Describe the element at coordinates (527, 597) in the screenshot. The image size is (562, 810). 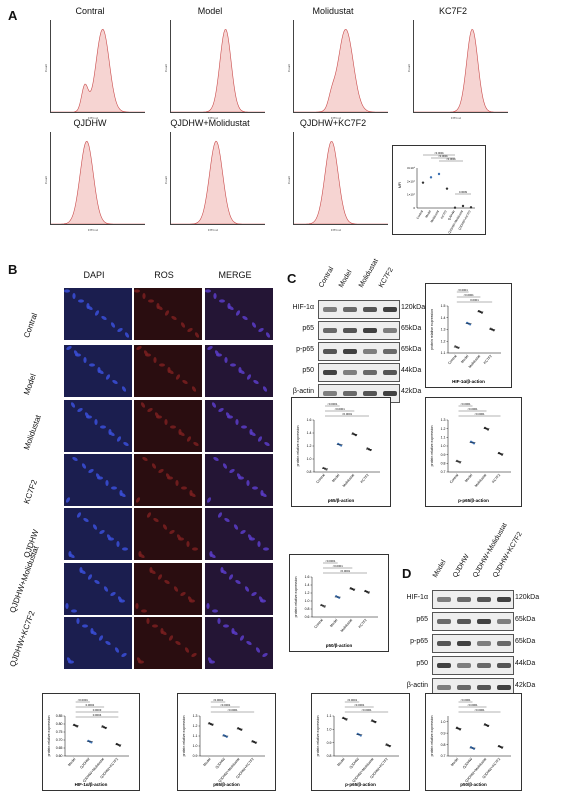
I see `wb-size-label: 120kDa` at that location.